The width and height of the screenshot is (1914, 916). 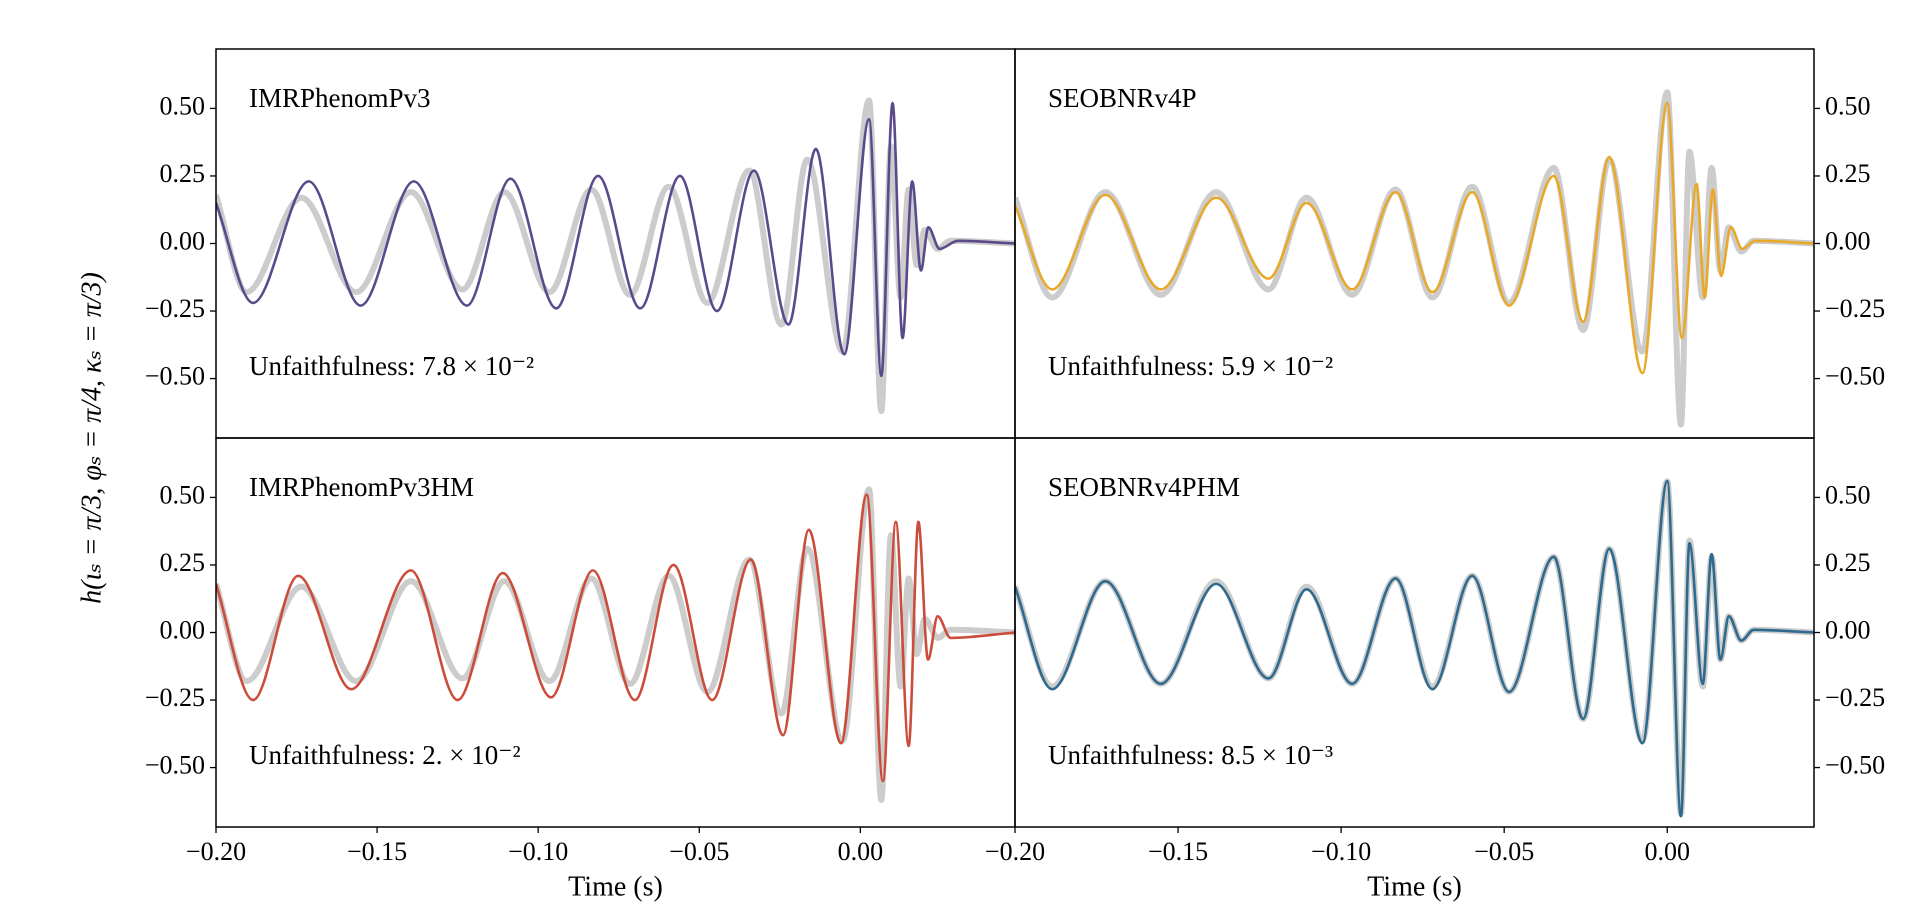 I want to click on unfaithfulness-label: Unfaithfulness: 8.5 × 10⁻³, so click(x=1190, y=755).